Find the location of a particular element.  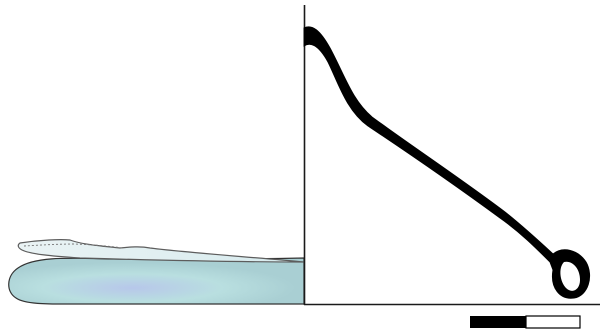

scale-bar-dark-segment is located at coordinates (498, 322).